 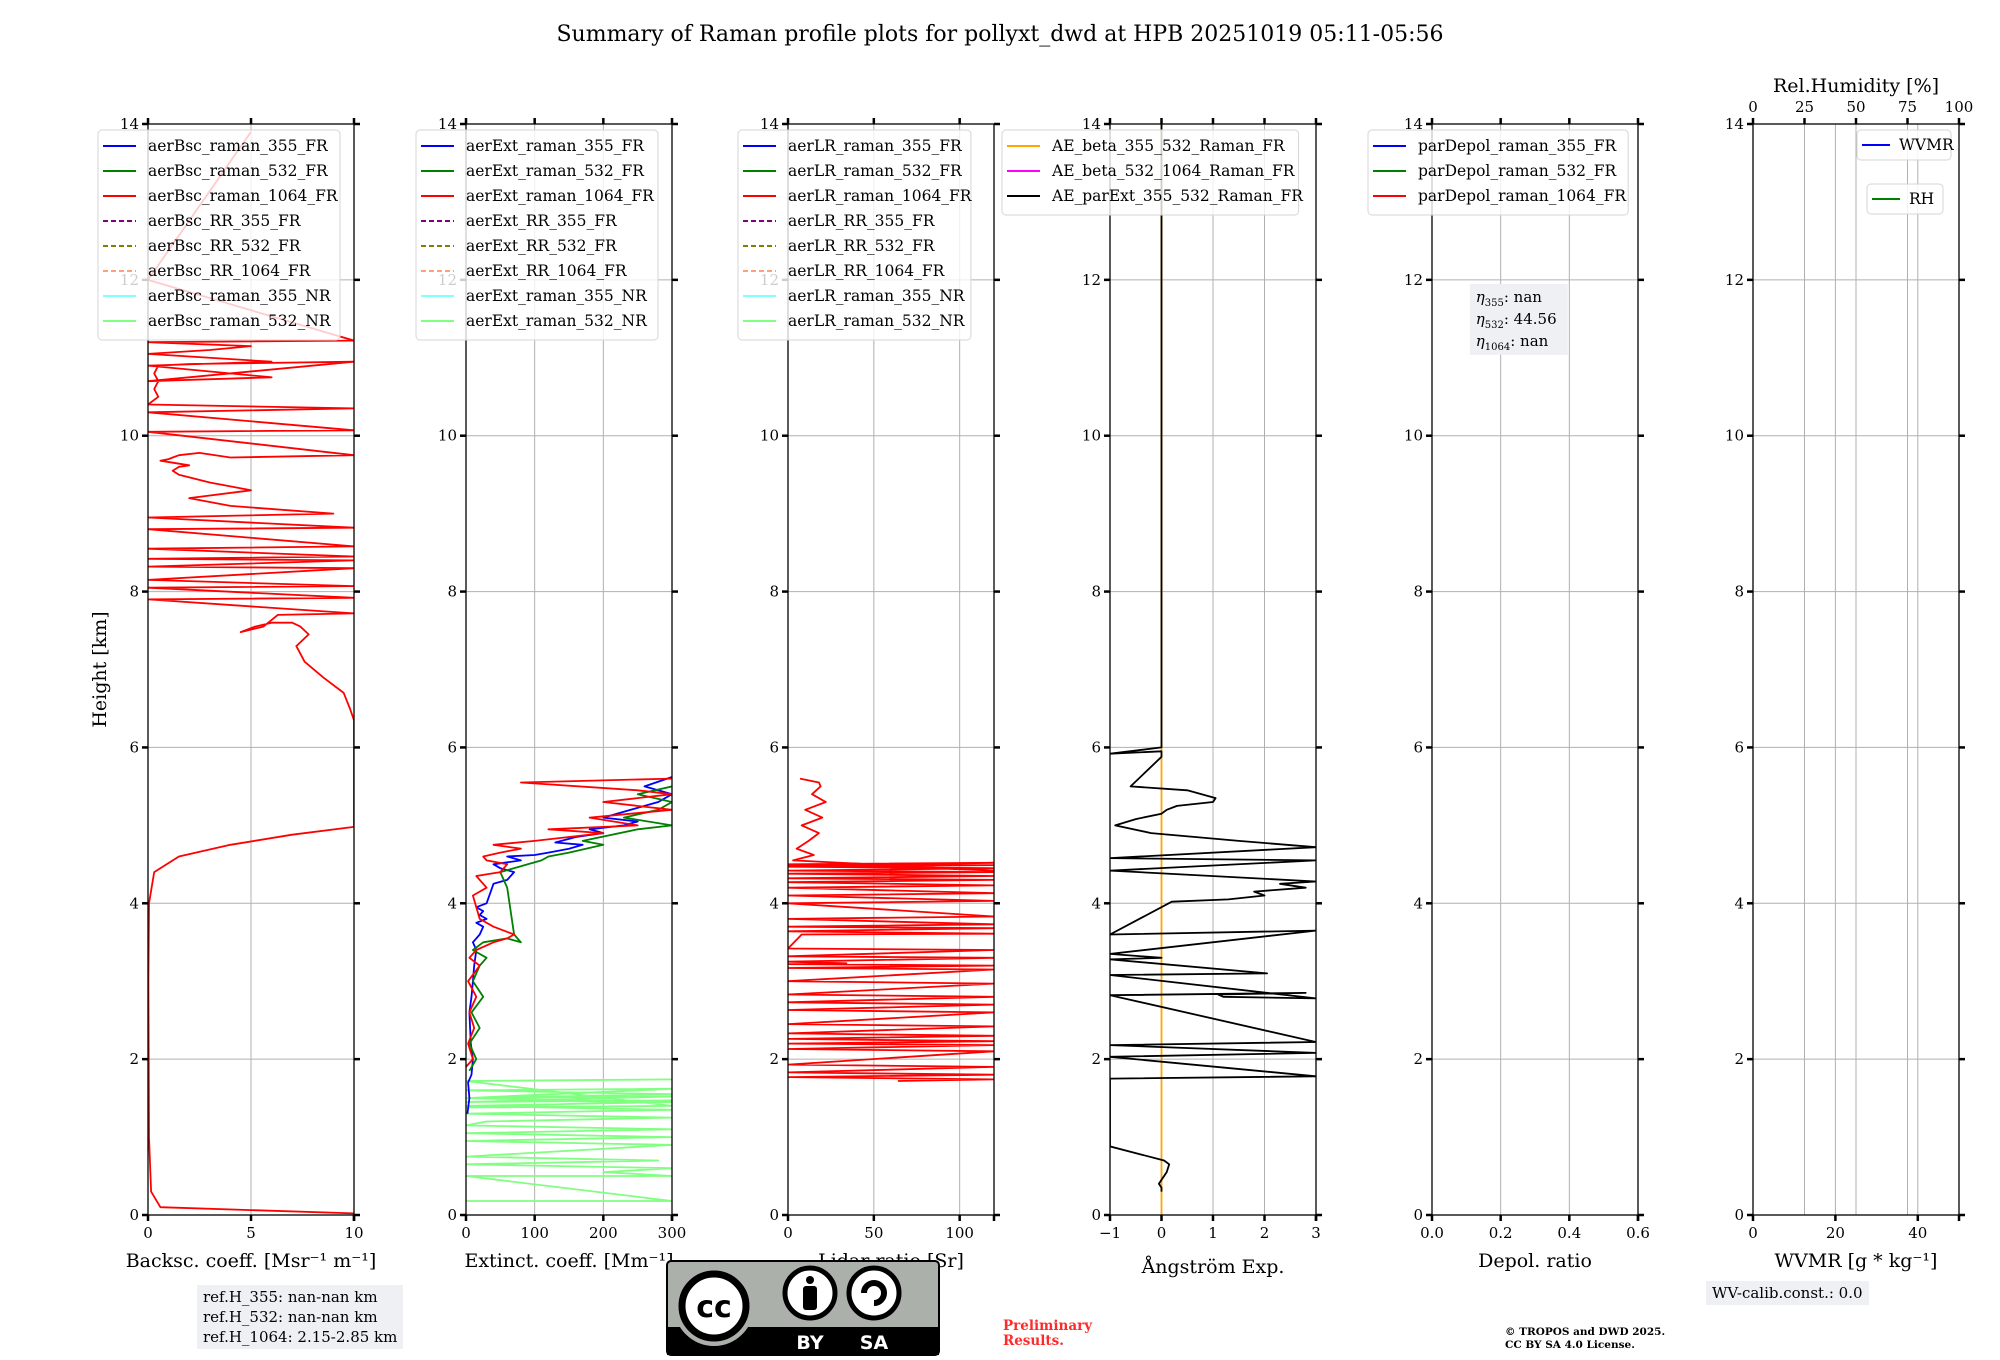 I want to click on series-aerExt_raman_532_NR, so click(x=569, y=1140).